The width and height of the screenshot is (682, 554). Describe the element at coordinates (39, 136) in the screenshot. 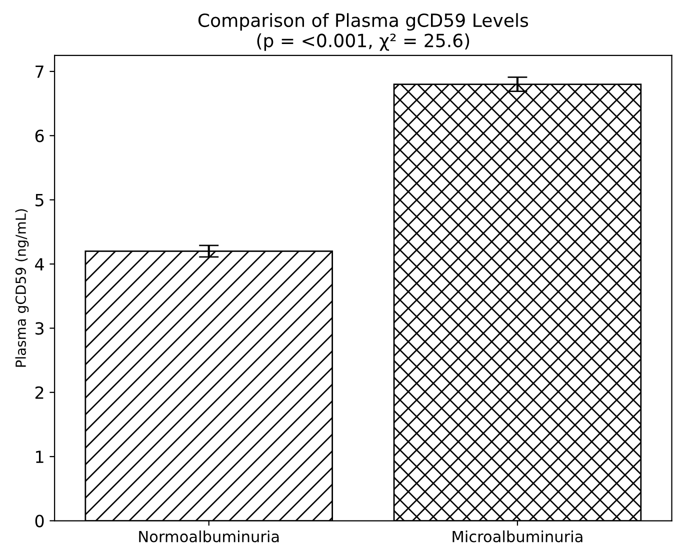

I see `y-tick-label: 6` at that location.